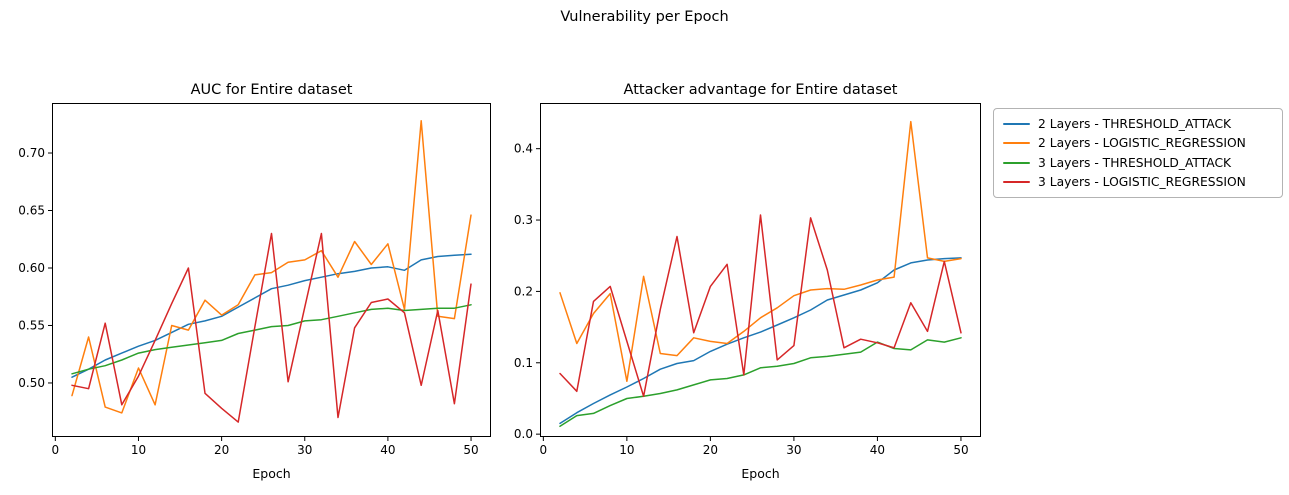 The width and height of the screenshot is (1289, 495). Describe the element at coordinates (31, 383) in the screenshot. I see `y-tick-label: 0.50` at that location.